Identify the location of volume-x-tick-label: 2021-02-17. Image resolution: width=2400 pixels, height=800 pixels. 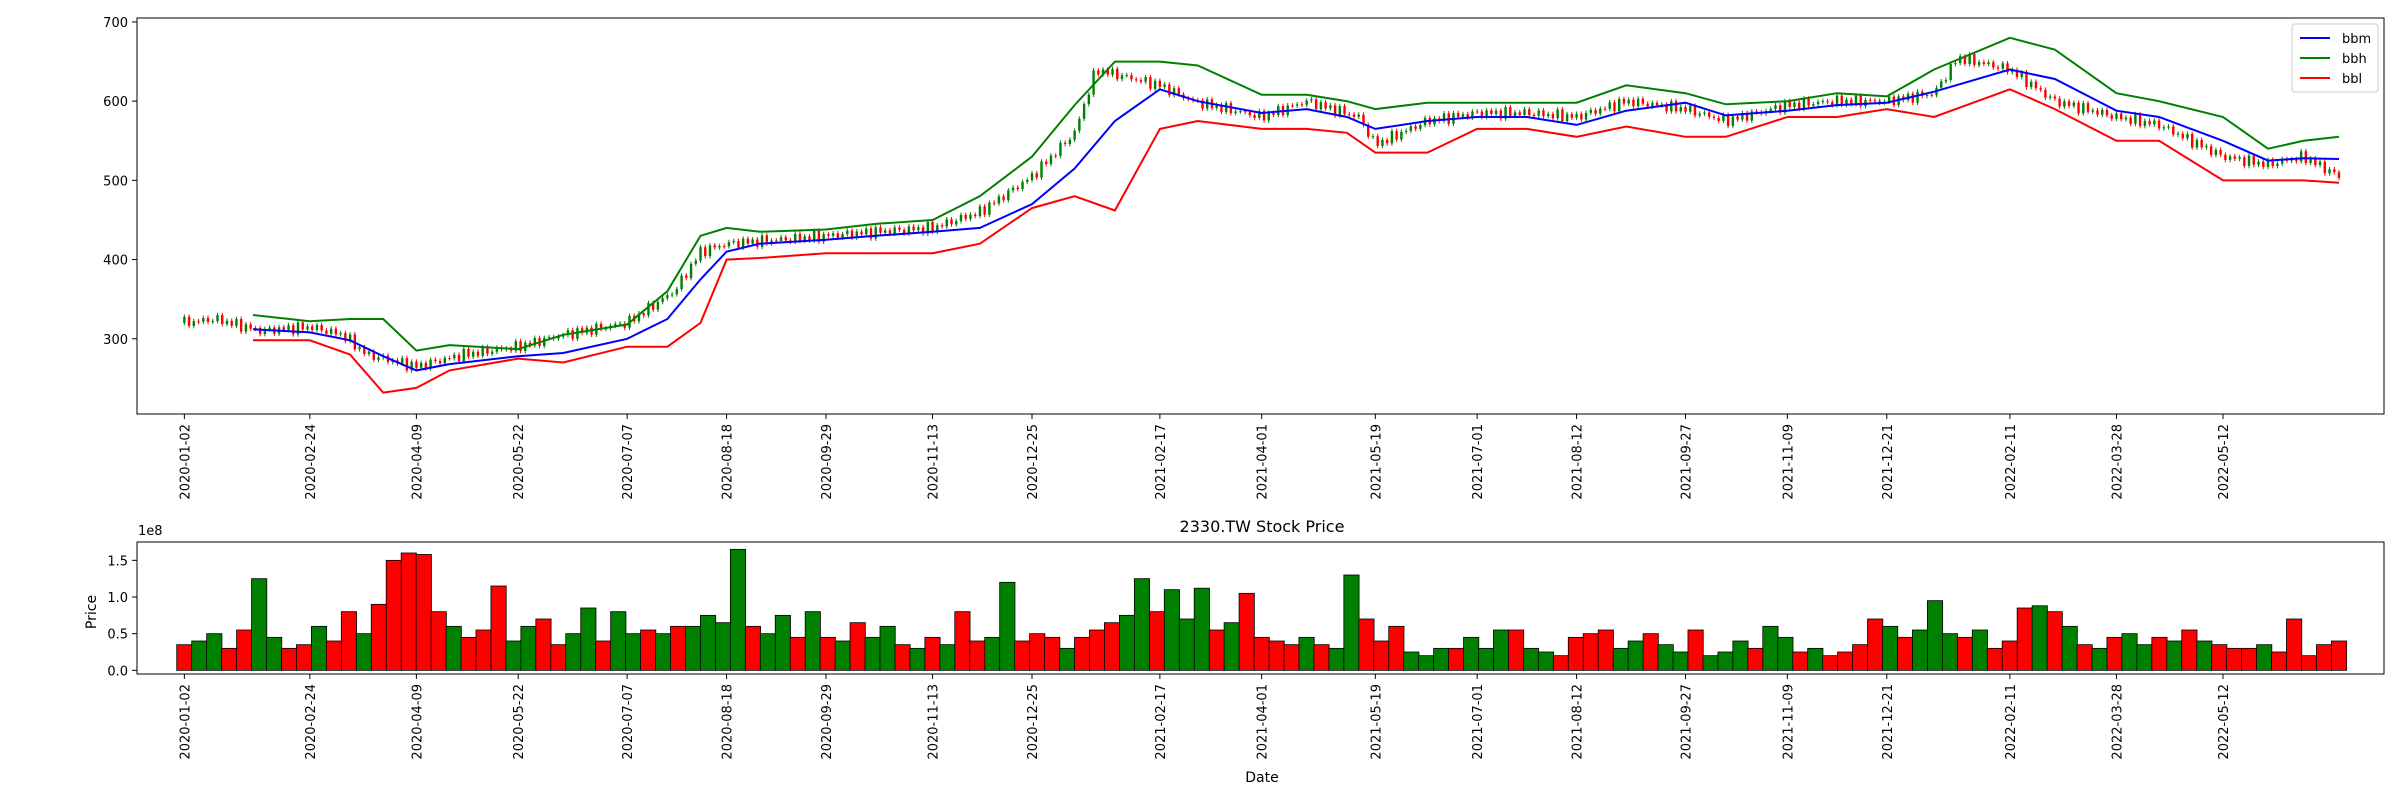
(1161, 722).